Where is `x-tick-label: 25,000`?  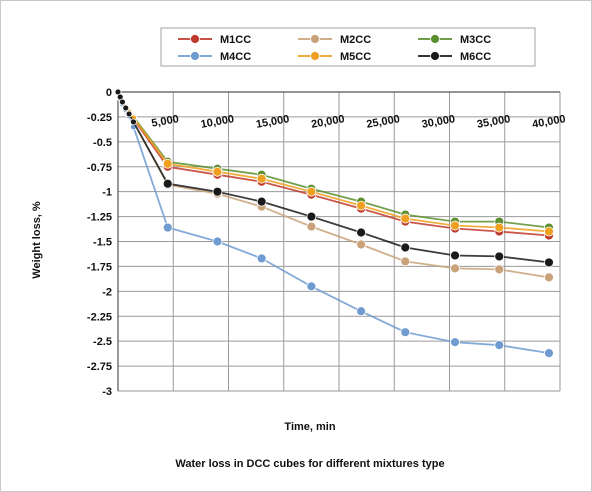 x-tick-label: 25,000 is located at coordinates (383, 122).